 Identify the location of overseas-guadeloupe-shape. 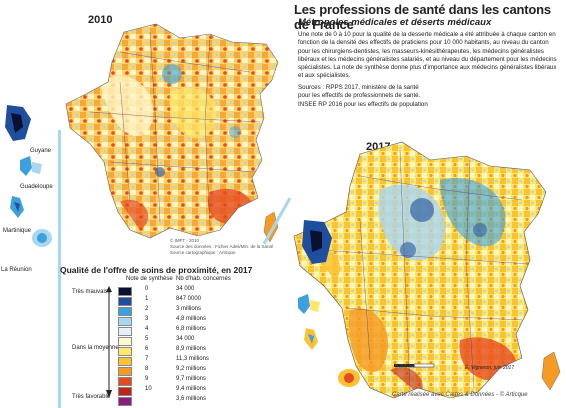
(31, 168).